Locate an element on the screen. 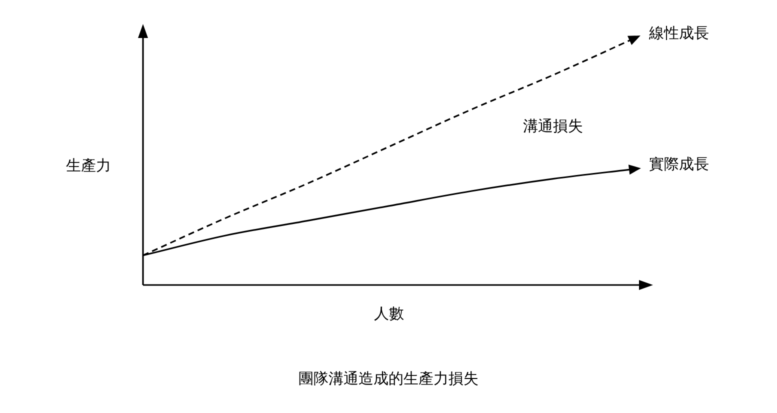 This screenshot has height=413, width=777. y-axis-title: 生產力 is located at coordinates (88, 165).